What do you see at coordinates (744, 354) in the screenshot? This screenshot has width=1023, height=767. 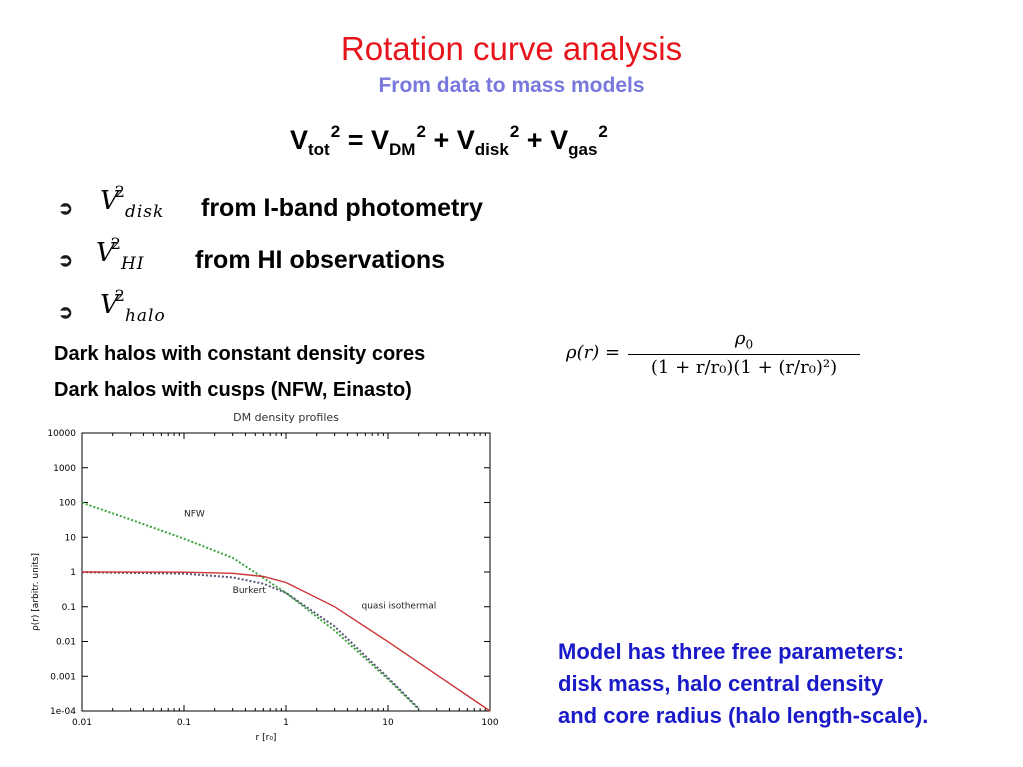 I see `fraction-bar` at bounding box center [744, 354].